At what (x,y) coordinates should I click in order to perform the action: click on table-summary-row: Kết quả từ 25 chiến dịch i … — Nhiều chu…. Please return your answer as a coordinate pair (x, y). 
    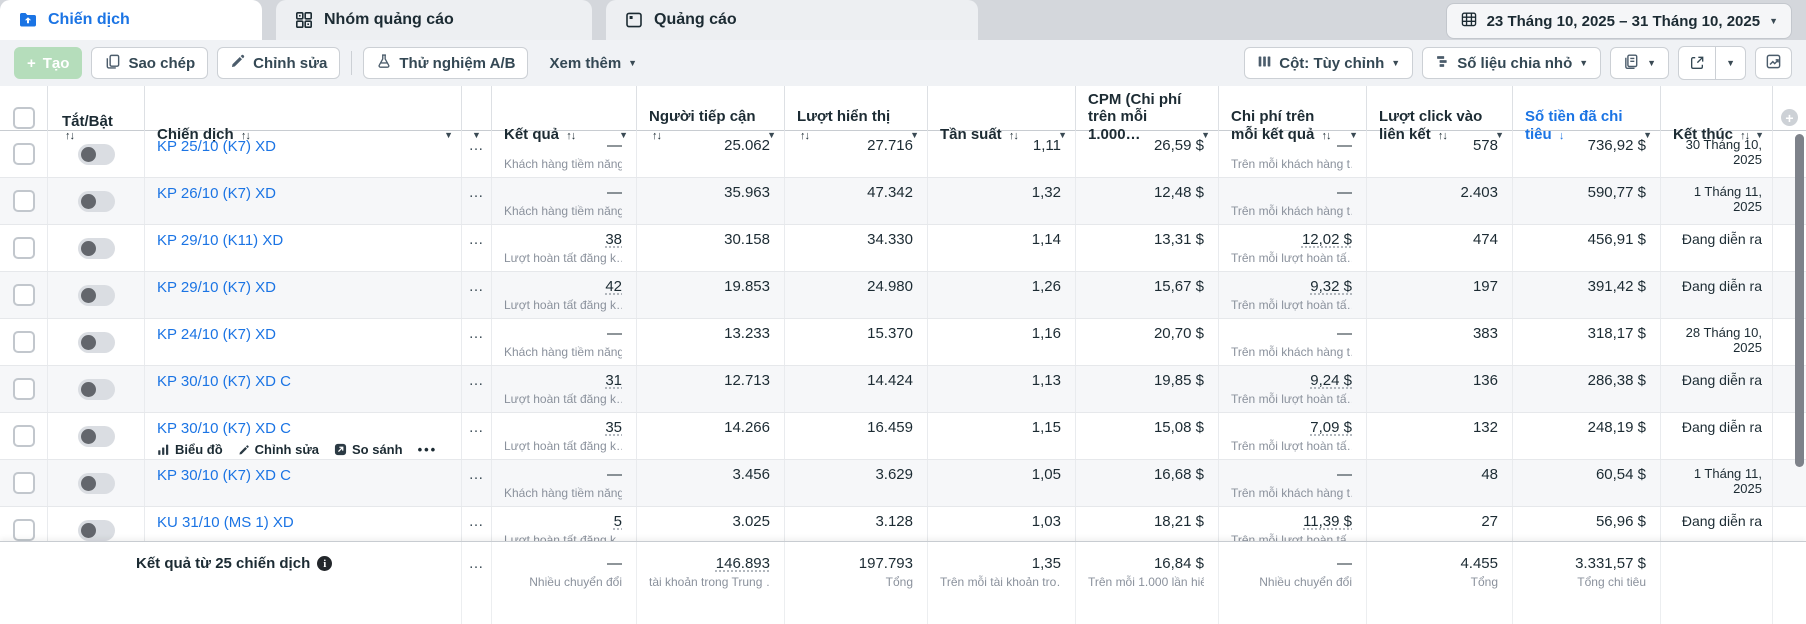
    Looking at the image, I should click on (903, 582).